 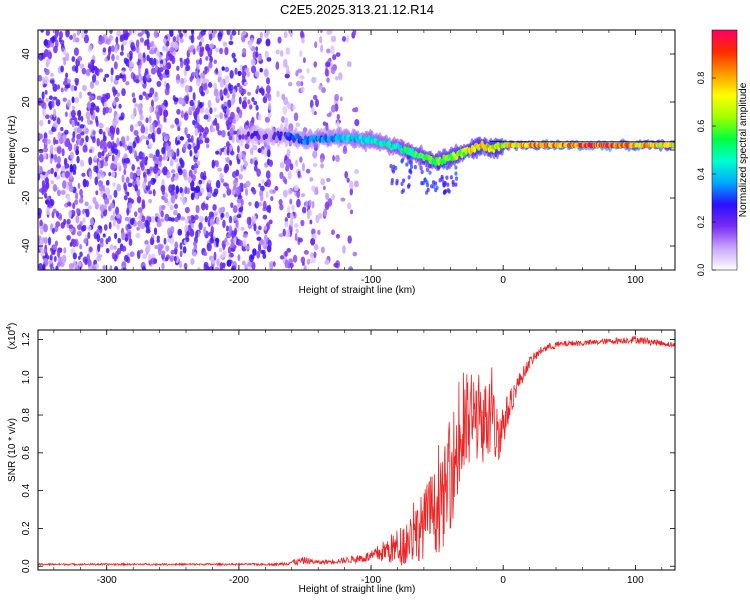 What do you see at coordinates (281, 134) in the screenshot?
I see `ridge-core` at bounding box center [281, 134].